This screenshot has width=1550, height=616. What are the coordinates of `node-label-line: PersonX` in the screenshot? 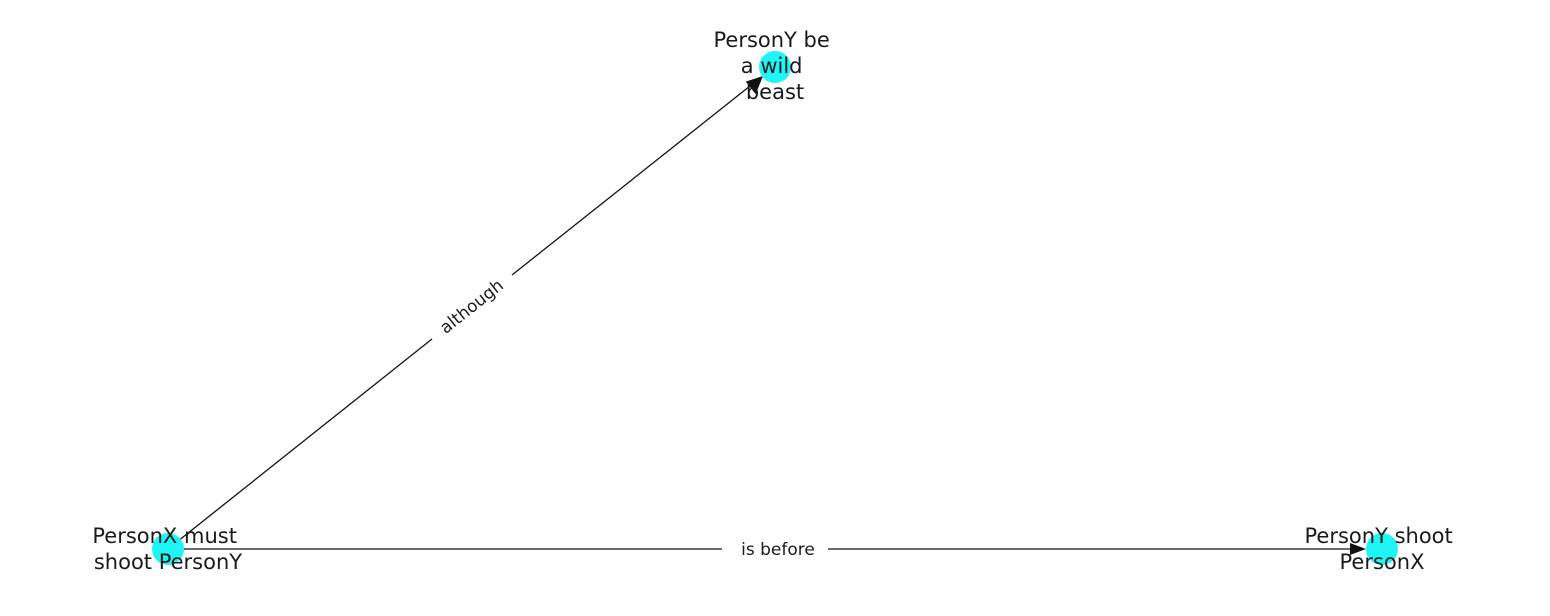 It's located at (1382, 562).